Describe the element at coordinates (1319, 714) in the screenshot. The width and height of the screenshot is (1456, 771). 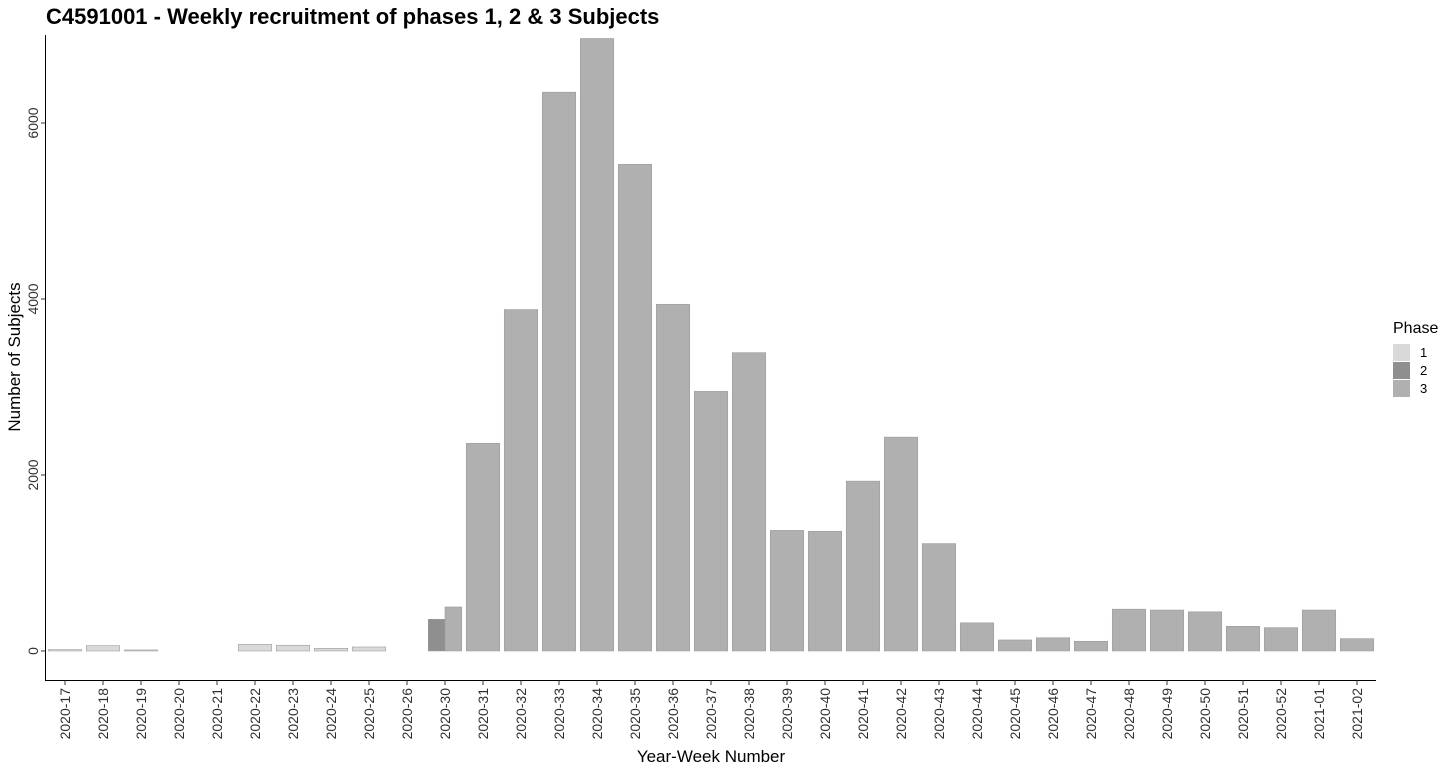
I see `x-tick-label: 2021-01` at that location.